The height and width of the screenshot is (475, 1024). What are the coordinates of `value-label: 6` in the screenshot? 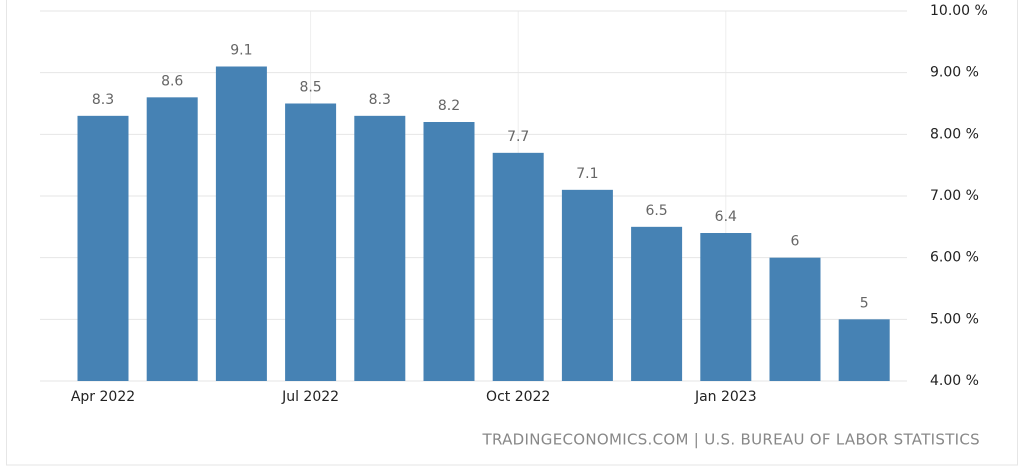 It's located at (795, 242).